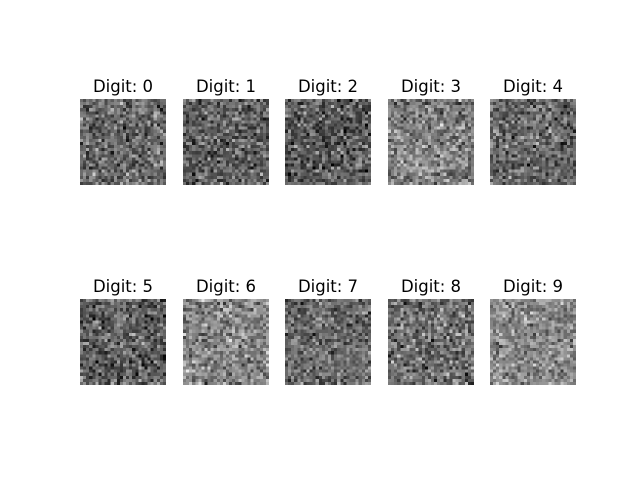 The image size is (640, 480). What do you see at coordinates (431, 286) in the screenshot?
I see `panel-title: Digit: 8` at bounding box center [431, 286].